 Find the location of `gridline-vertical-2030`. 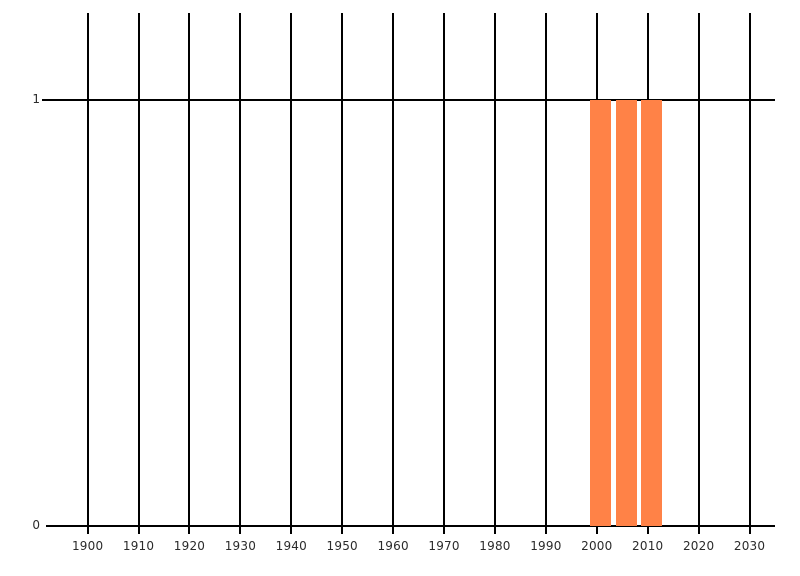

gridline-vertical-2030 is located at coordinates (749, 273).